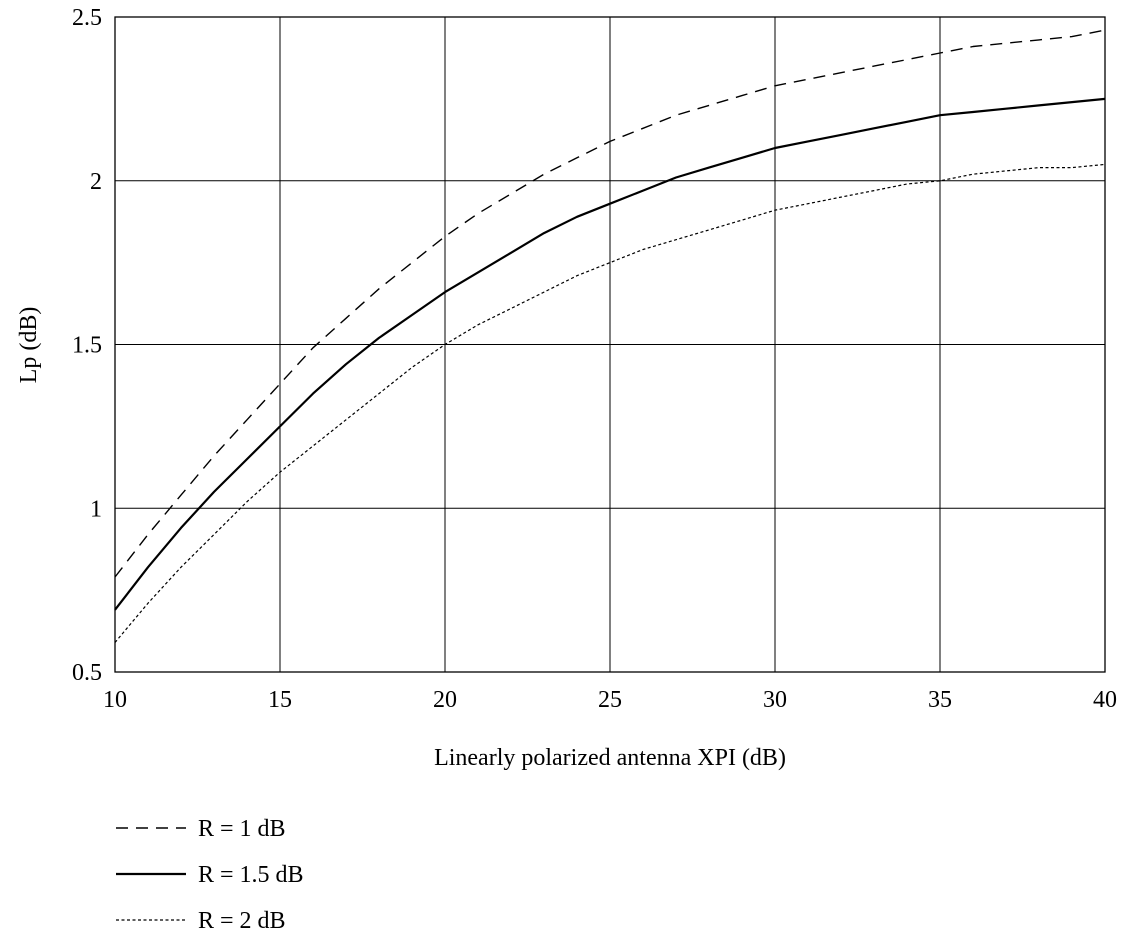  I want to click on y-tick-label: 1.5, so click(87, 346).